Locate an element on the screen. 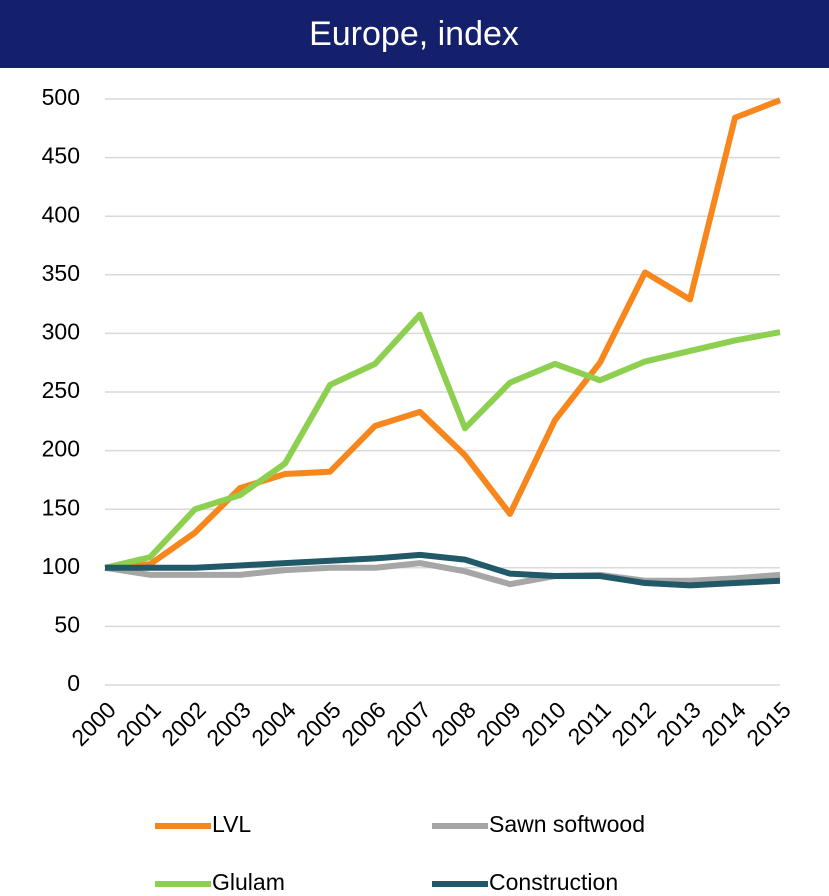 The width and height of the screenshot is (829, 896). x-tick-label: 2004 is located at coordinates (273, 723).